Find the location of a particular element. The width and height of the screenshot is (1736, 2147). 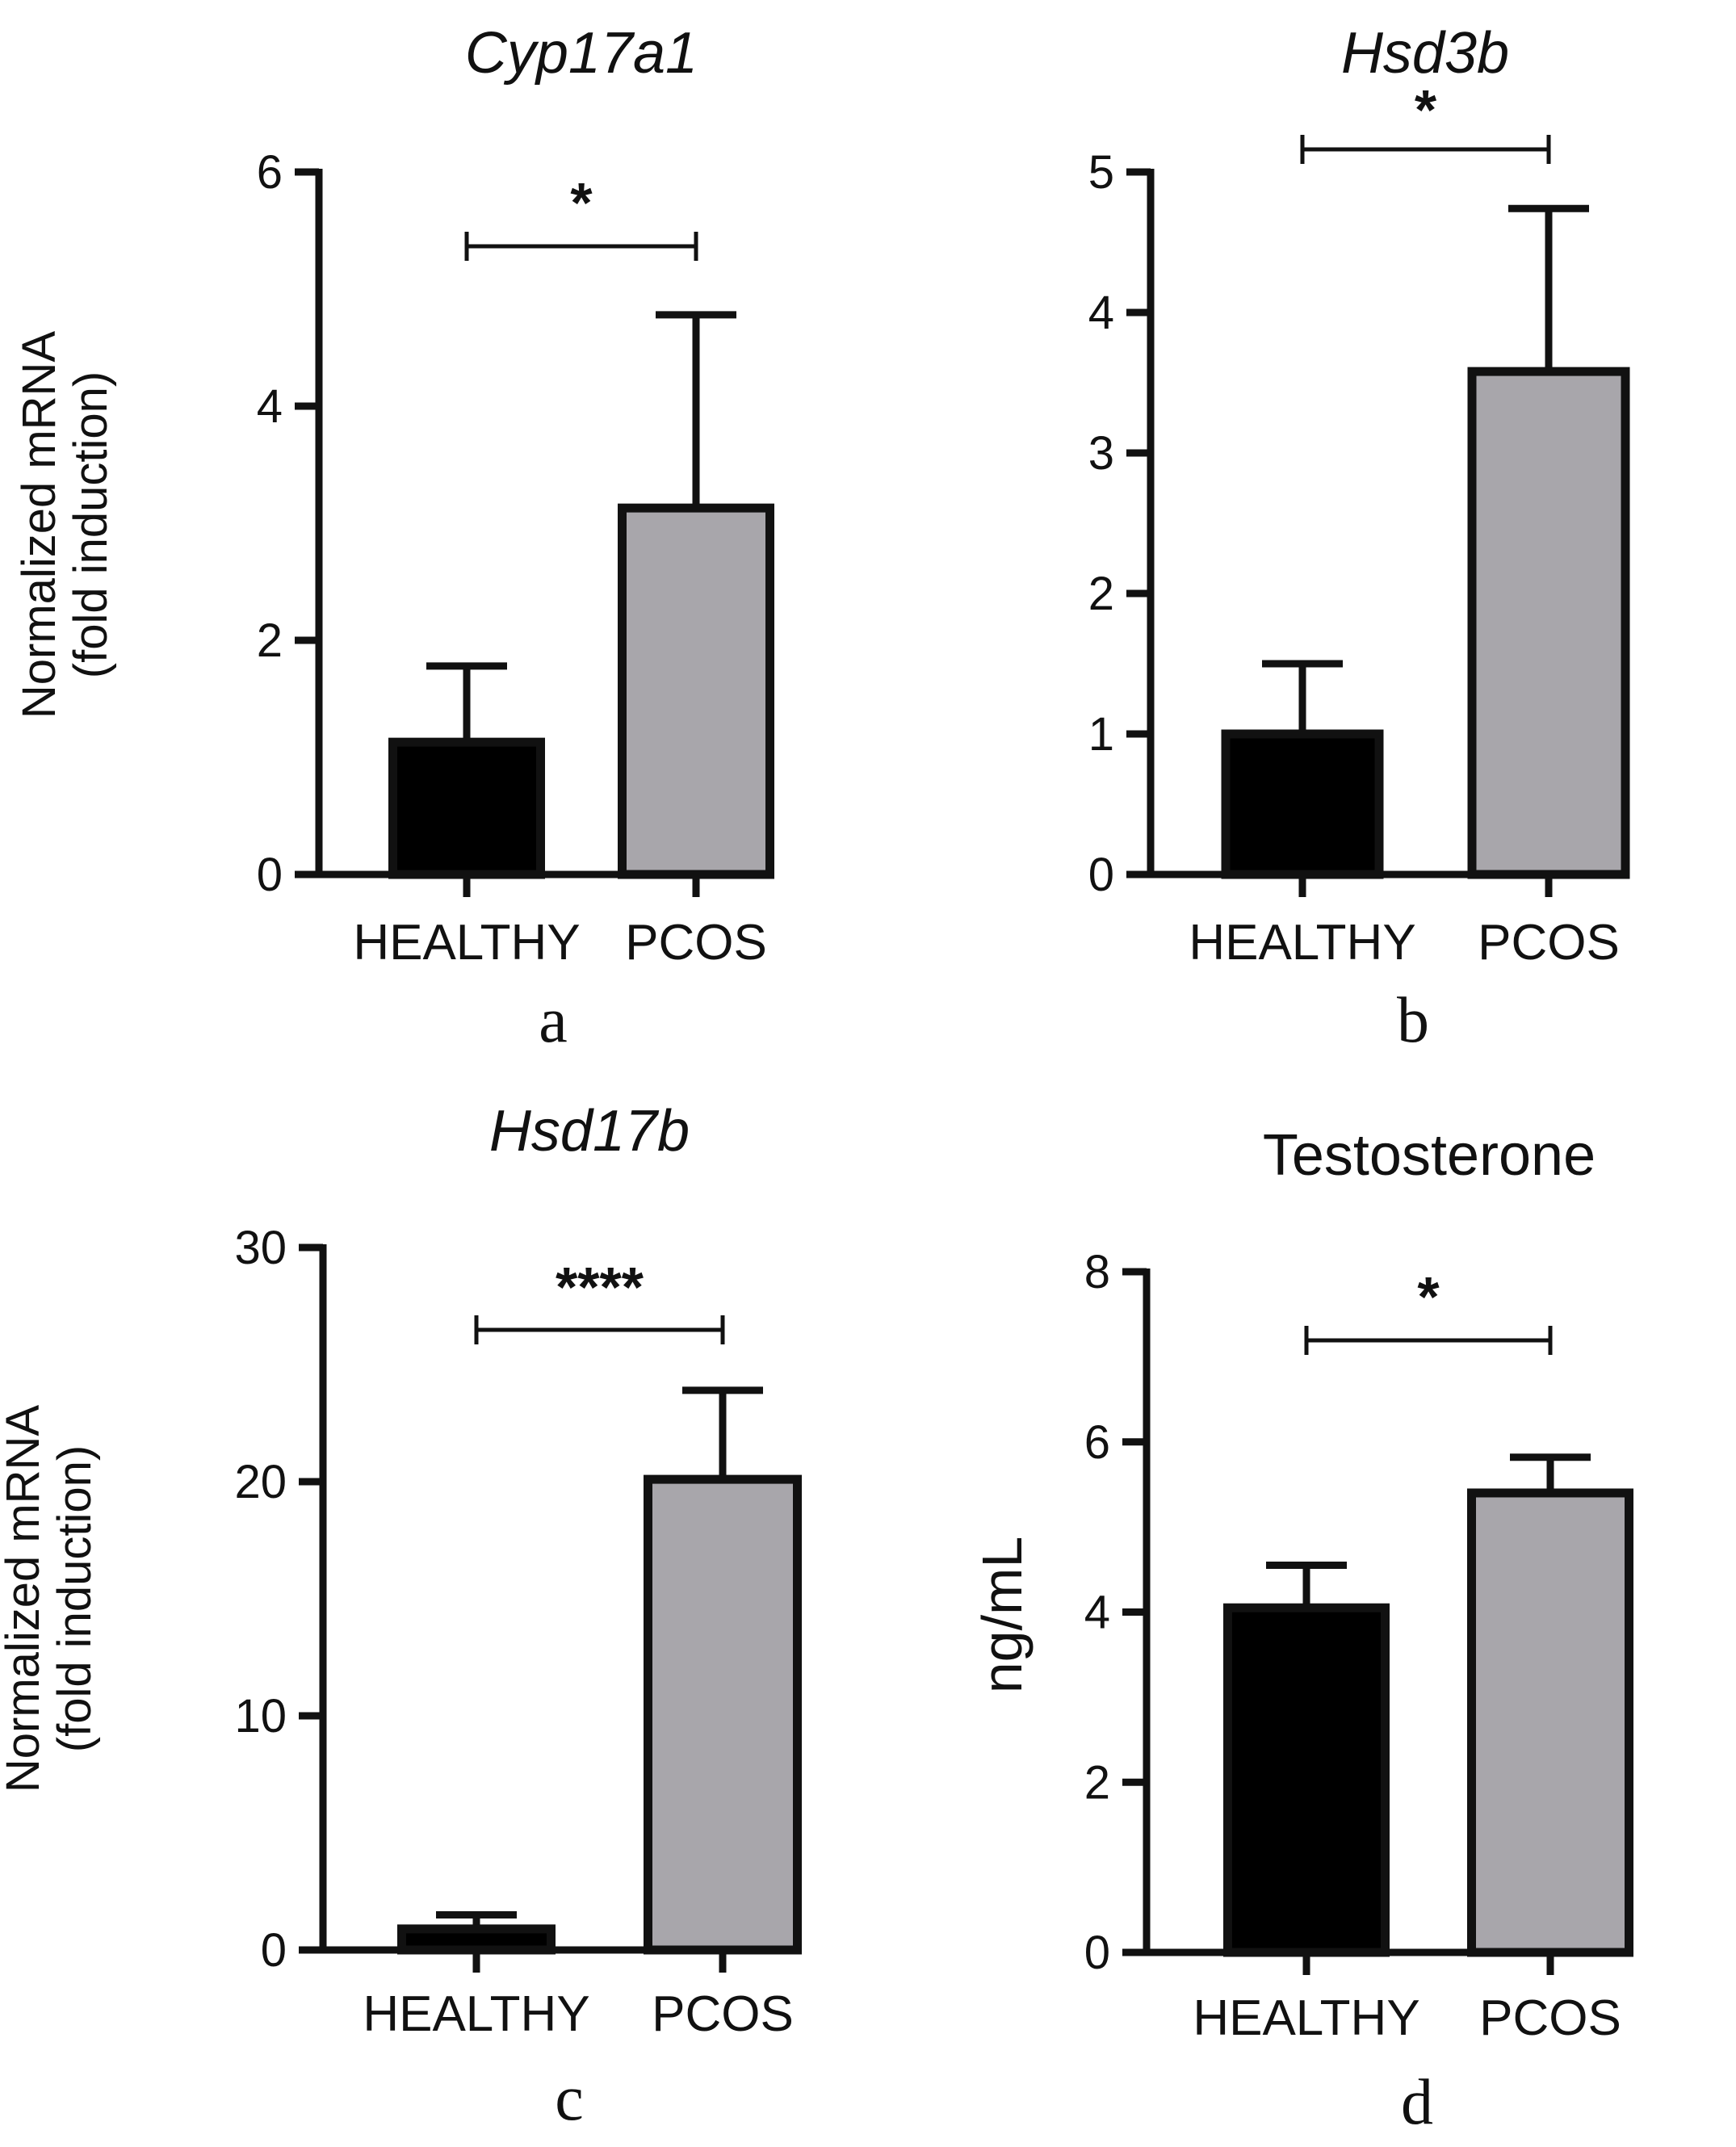

y-tick-label: 5 is located at coordinates (1101, 172).